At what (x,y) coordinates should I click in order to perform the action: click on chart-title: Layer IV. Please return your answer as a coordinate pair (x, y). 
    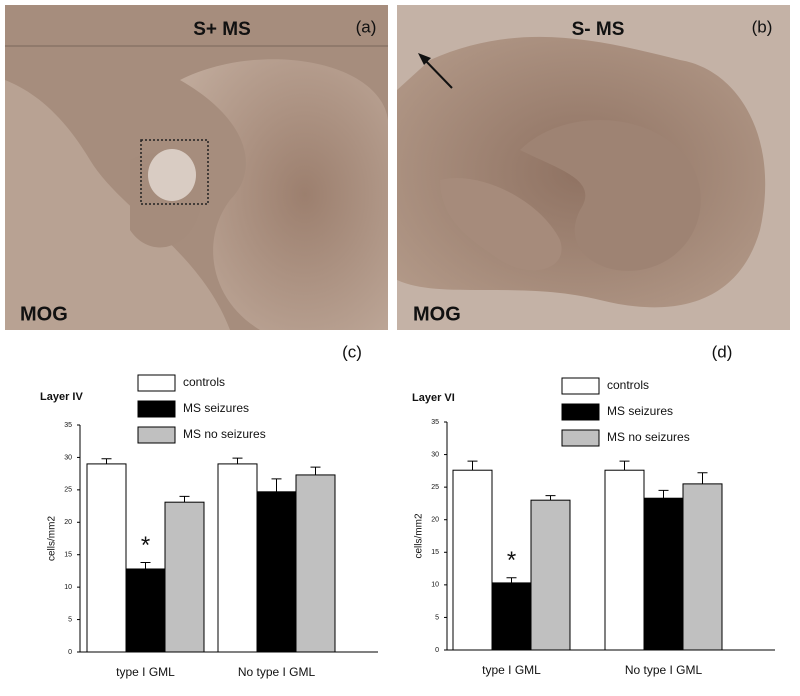
    Looking at the image, I should click on (61, 397).